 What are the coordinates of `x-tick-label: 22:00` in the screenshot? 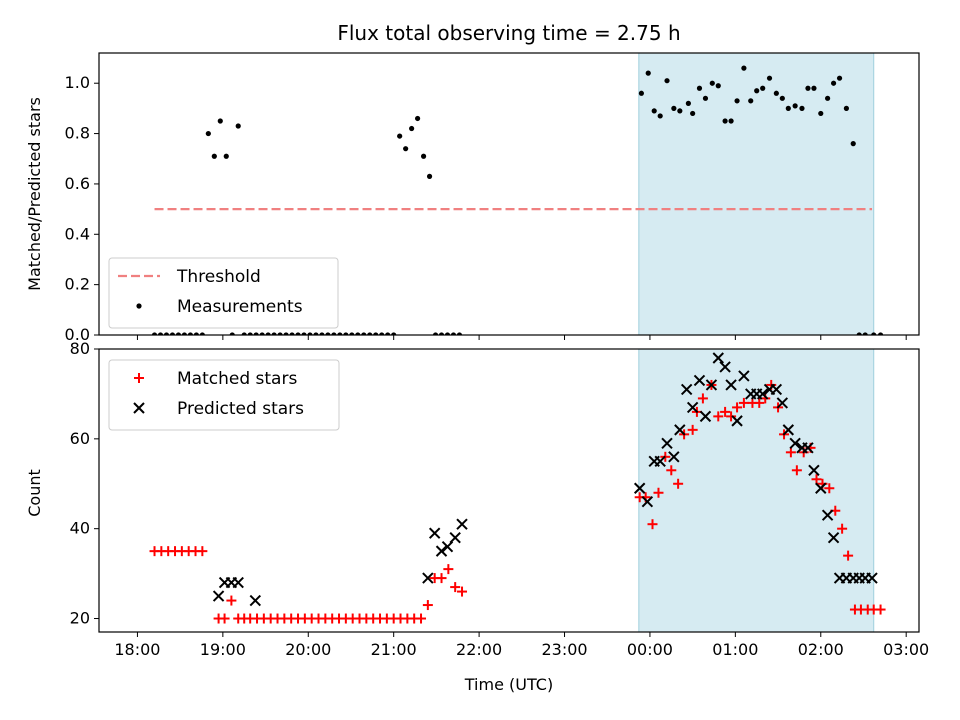 It's located at (479, 649).